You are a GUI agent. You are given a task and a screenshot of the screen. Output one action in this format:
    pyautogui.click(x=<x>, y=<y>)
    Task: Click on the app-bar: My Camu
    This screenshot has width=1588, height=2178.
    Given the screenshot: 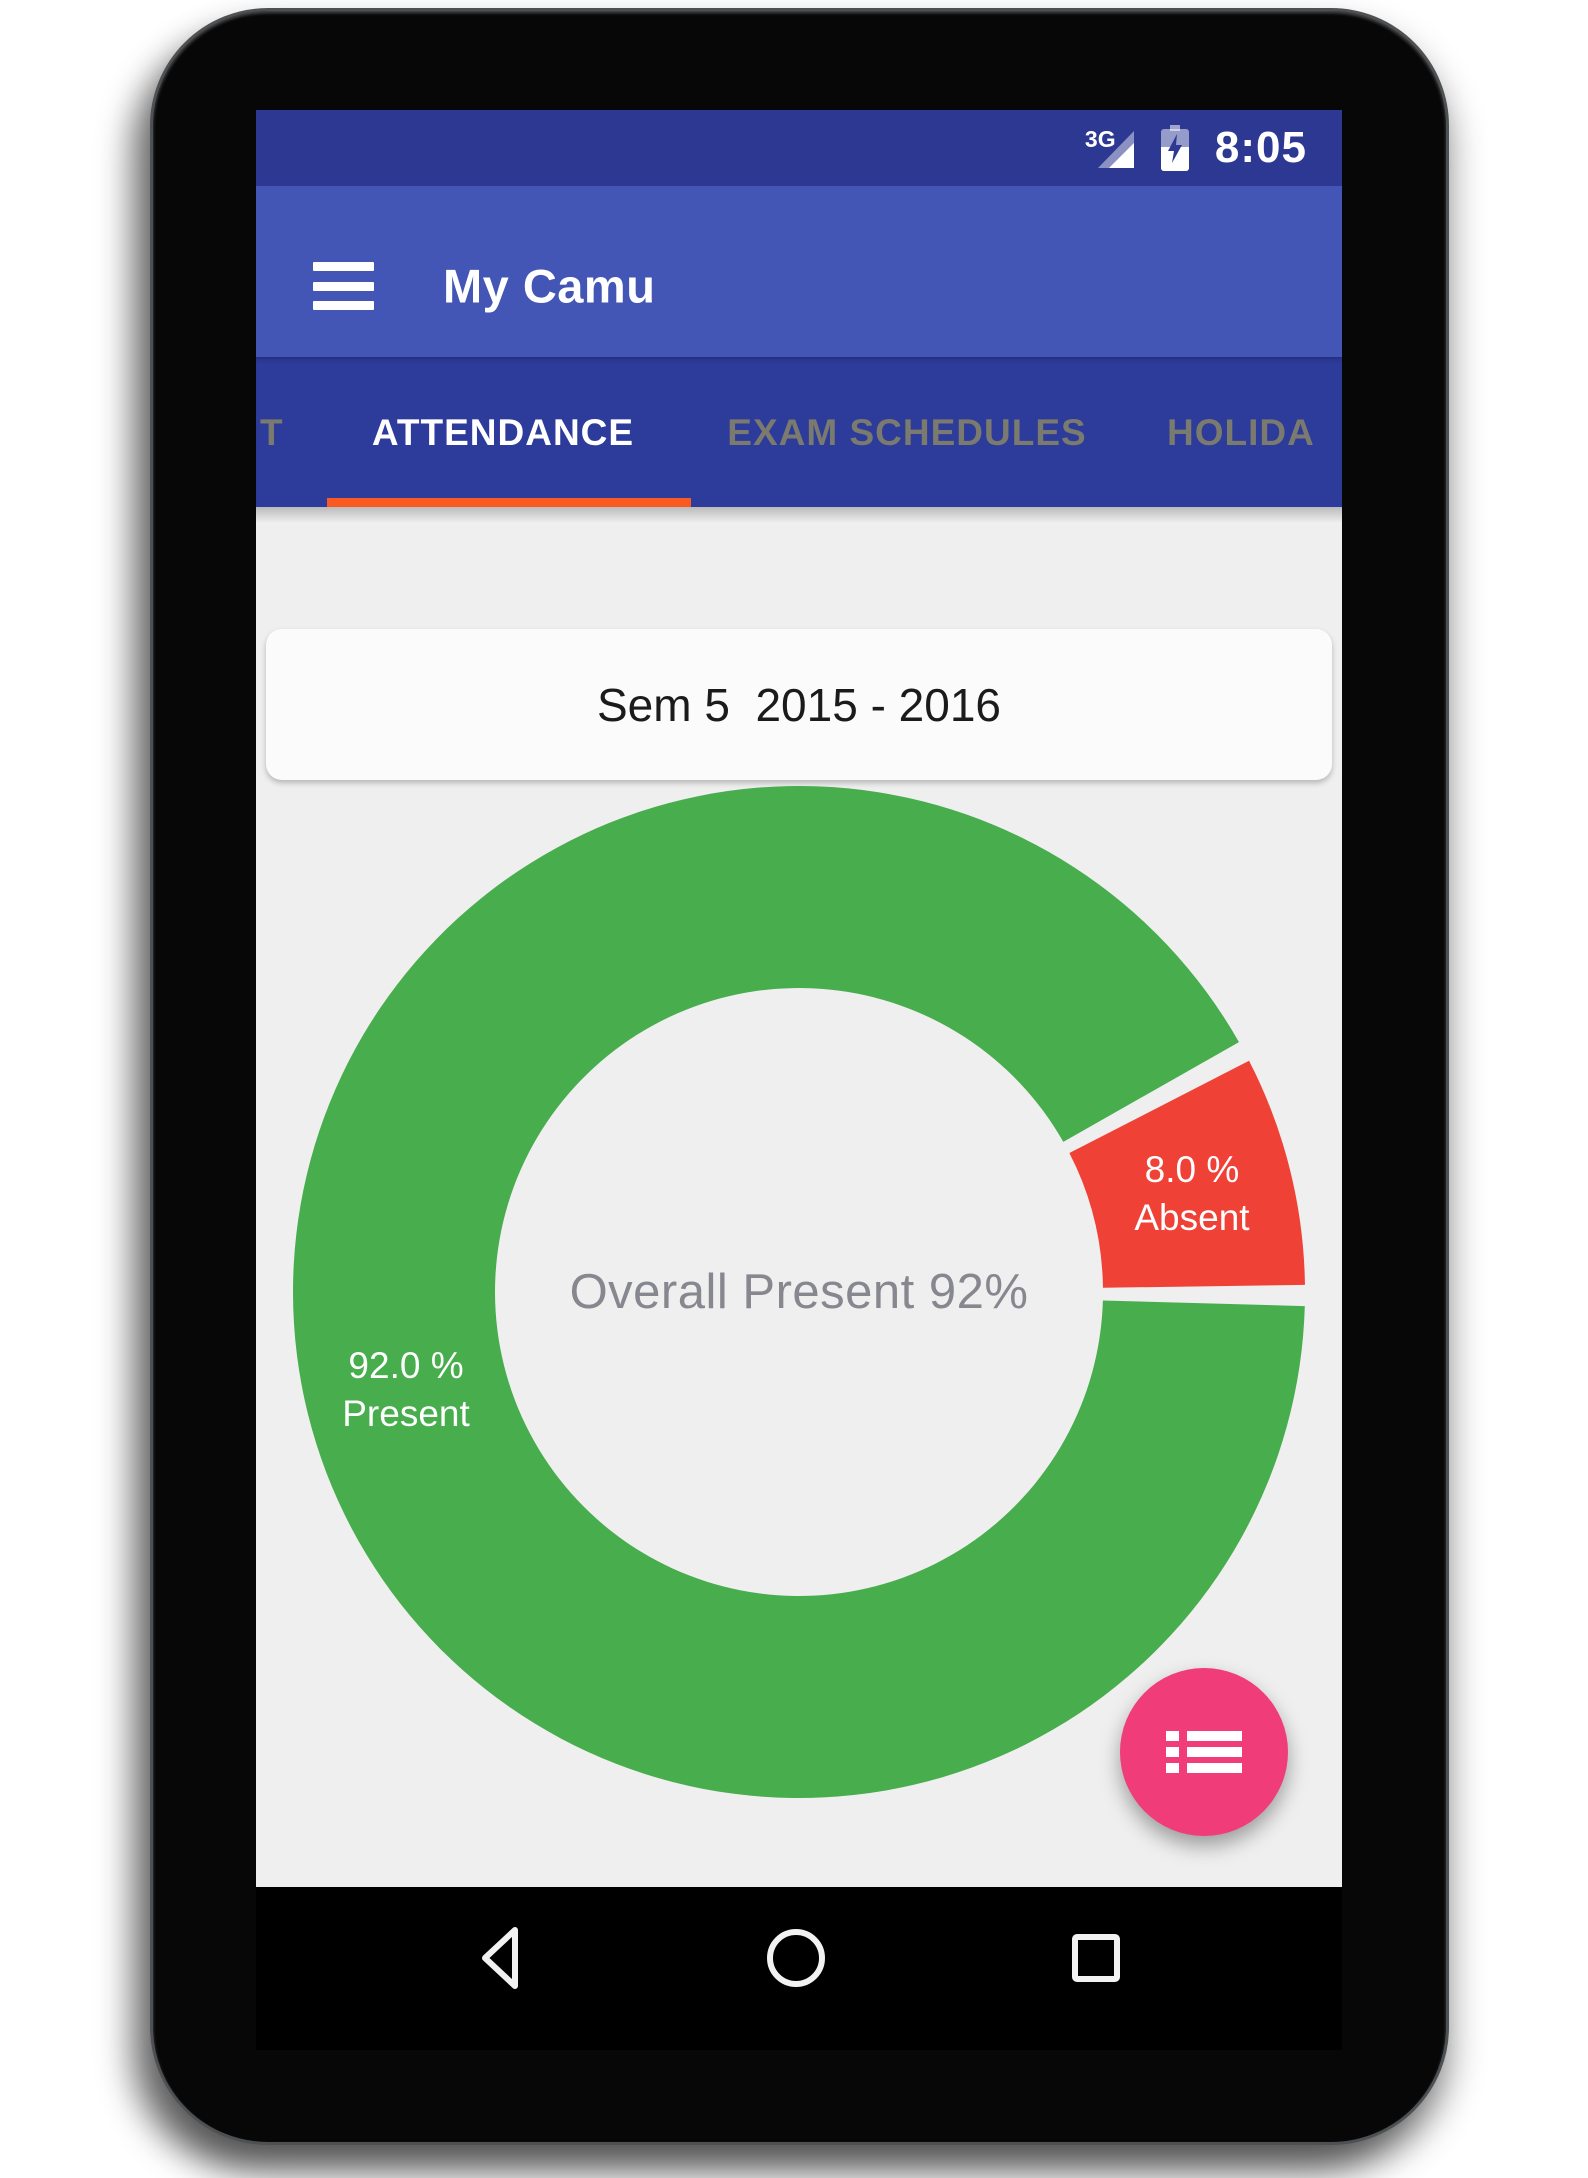 What is the action you would take?
    pyautogui.click(x=799, y=271)
    